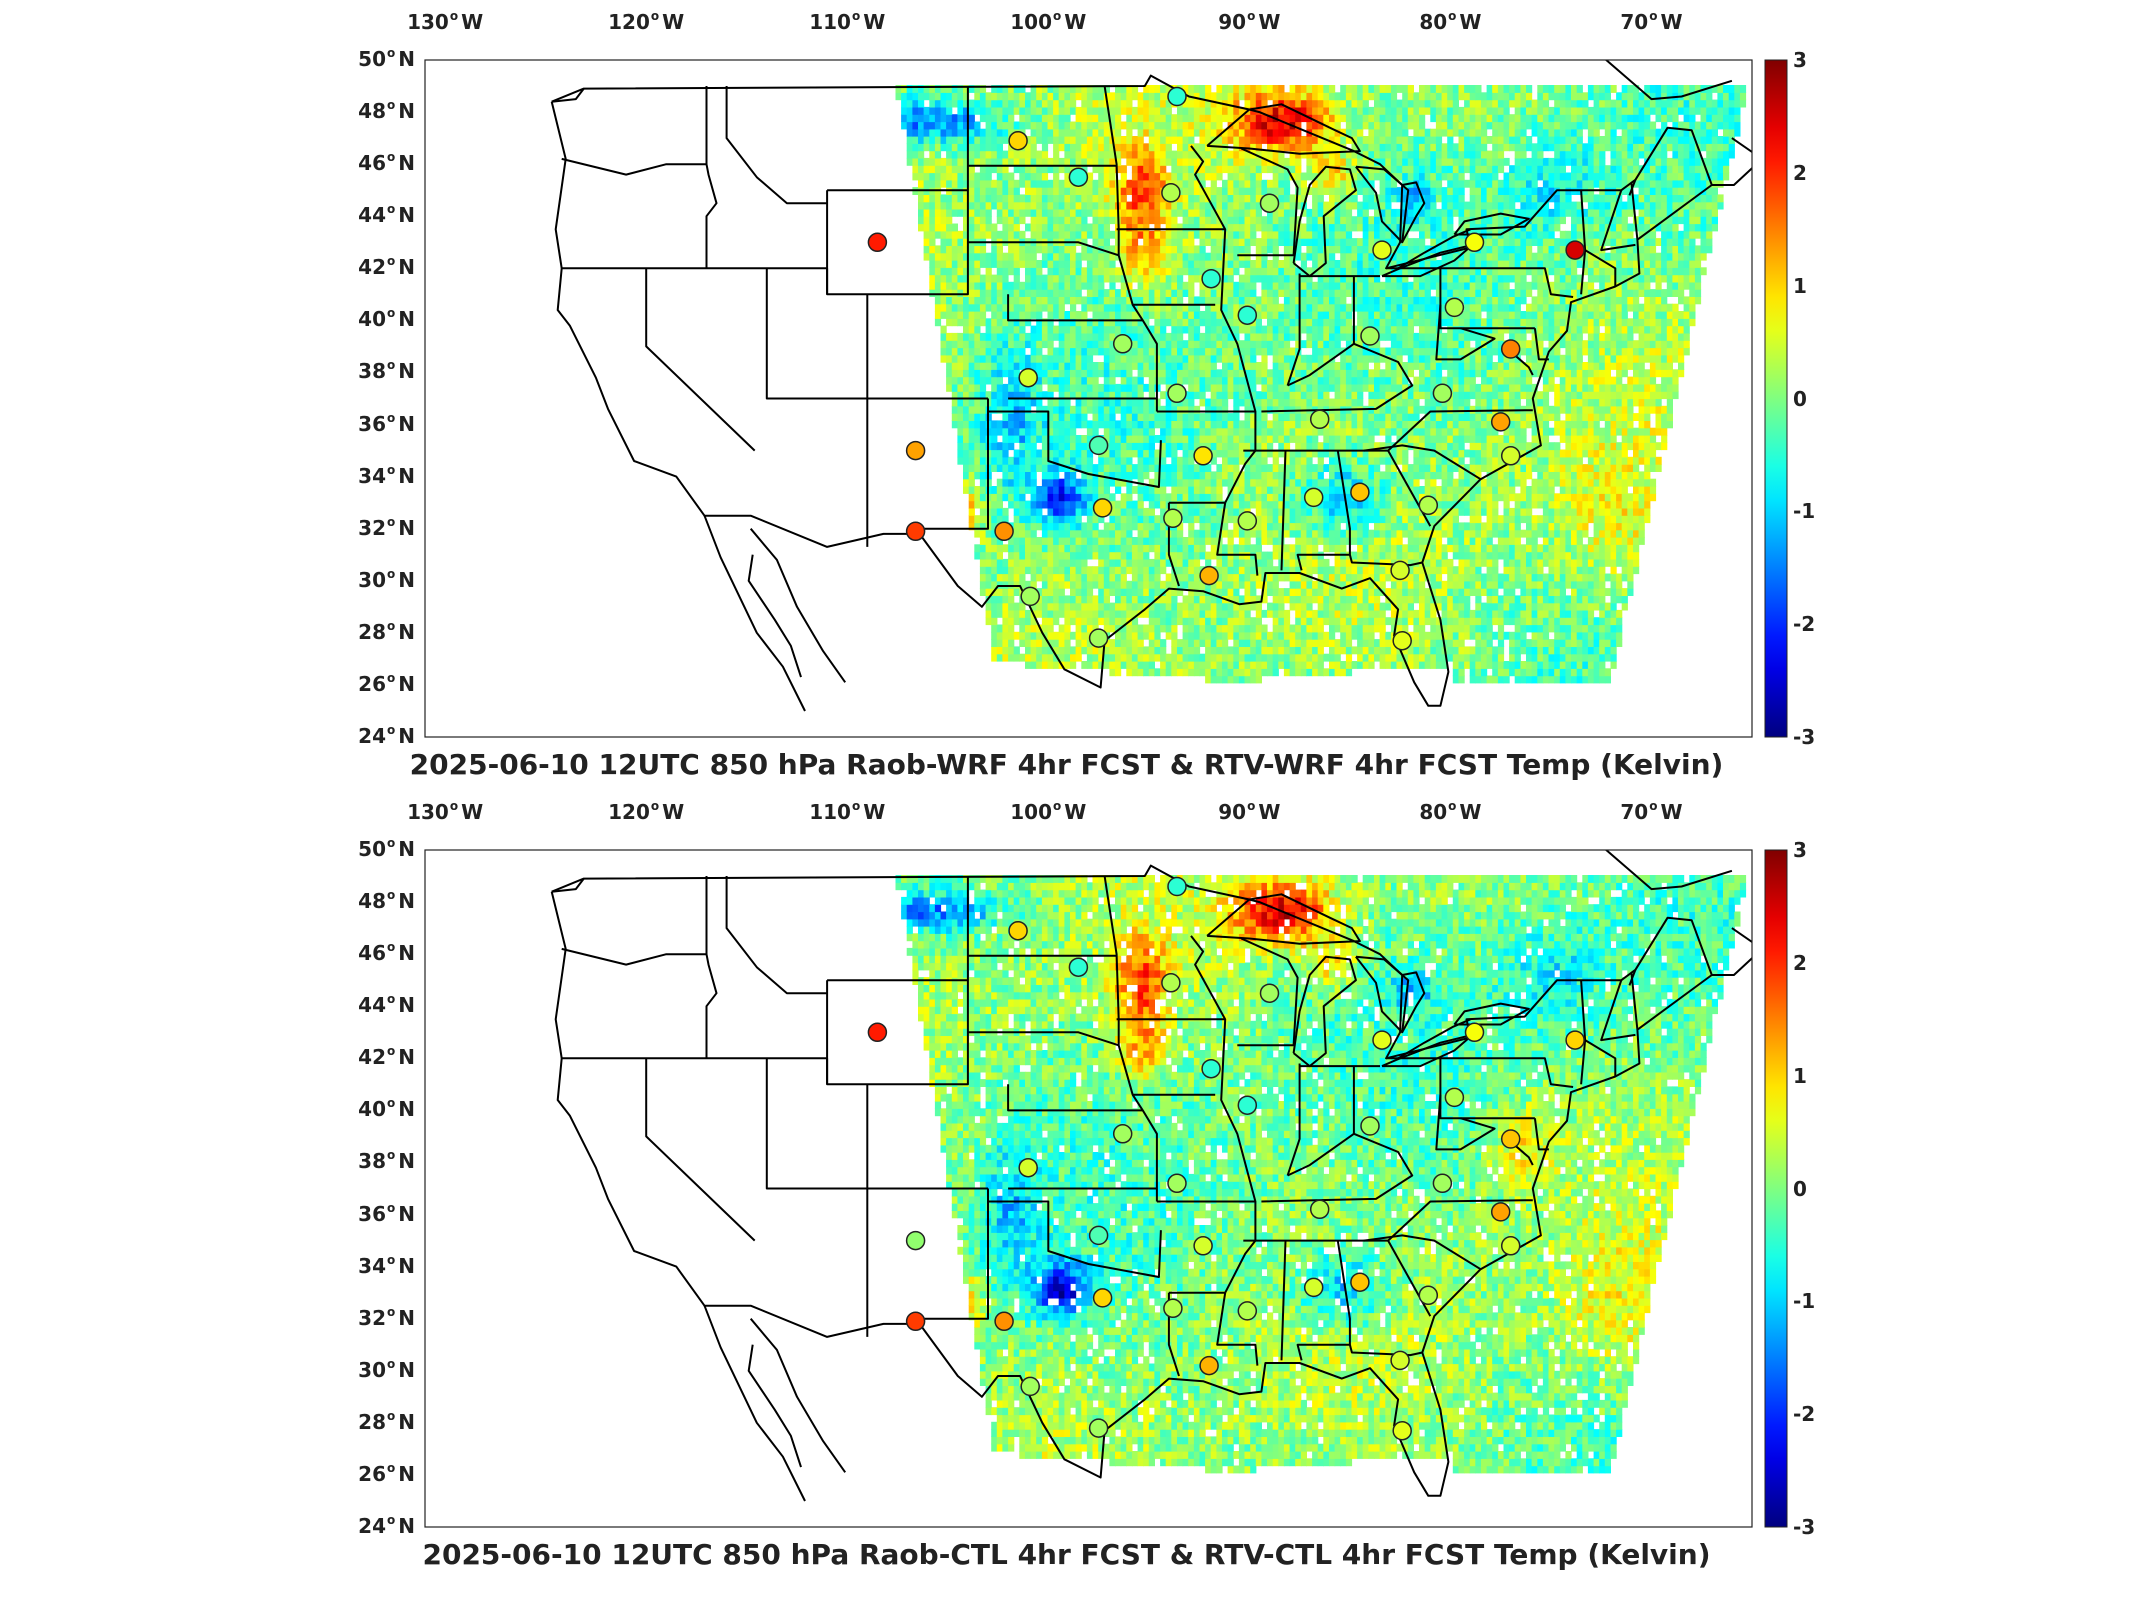  What do you see at coordinates (1450, 21) in the screenshot?
I see `lon-tick-label: 80o W` at bounding box center [1450, 21].